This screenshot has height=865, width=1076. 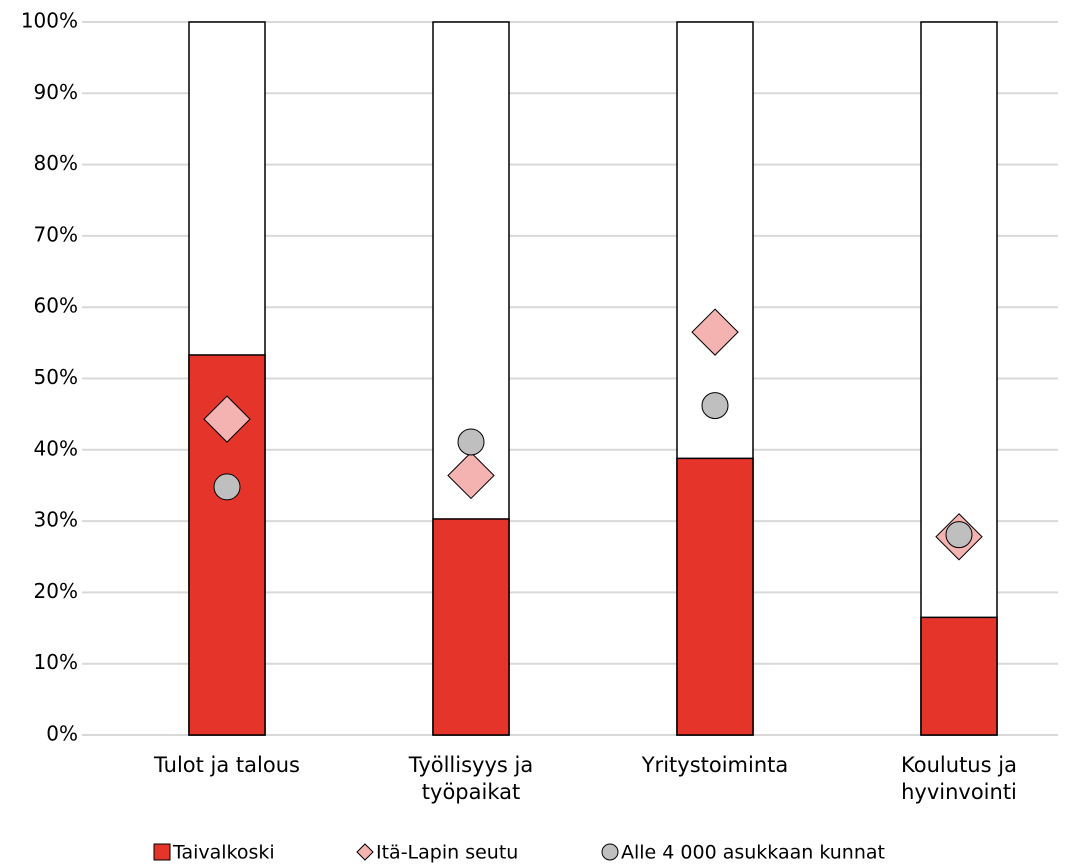 What do you see at coordinates (959, 378) in the screenshot?
I see `bar-frame` at bounding box center [959, 378].